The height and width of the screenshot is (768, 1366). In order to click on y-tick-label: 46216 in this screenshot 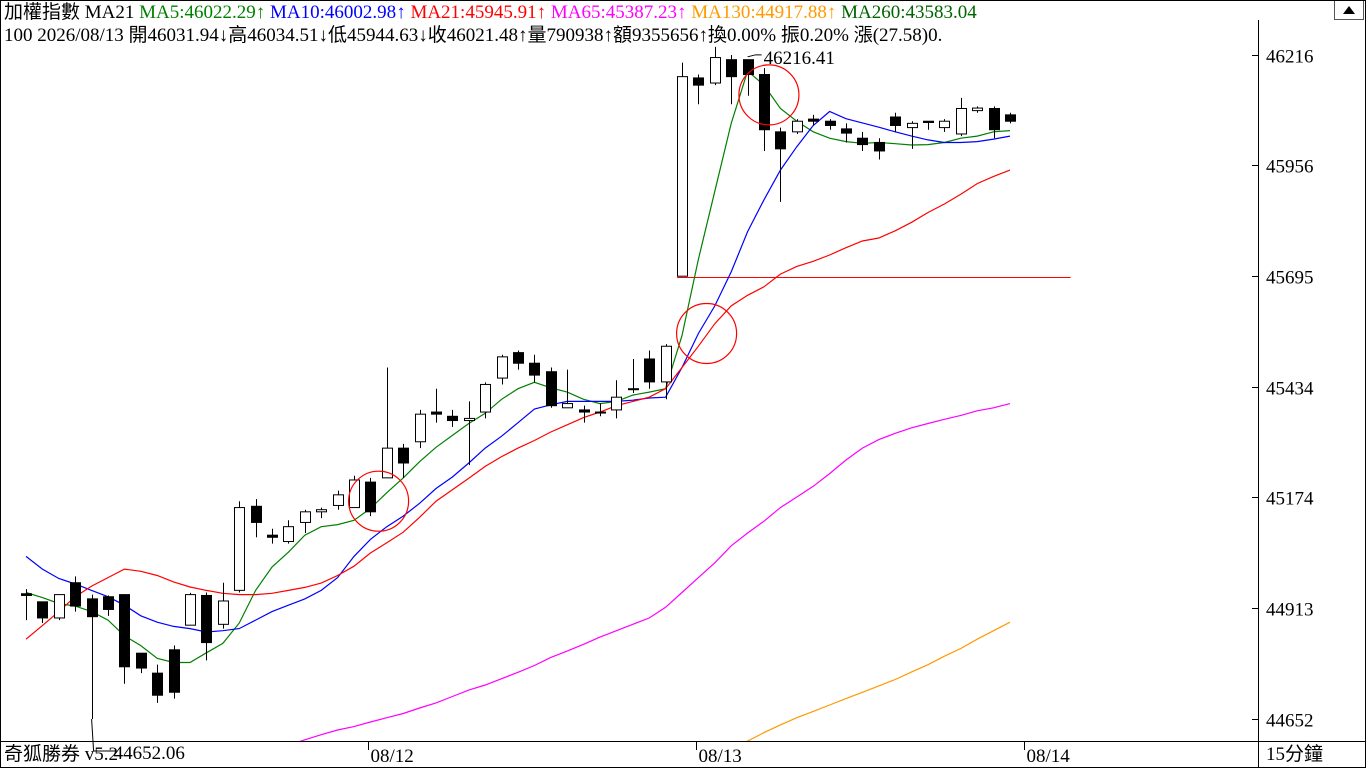, I will do `click(1290, 57)`.